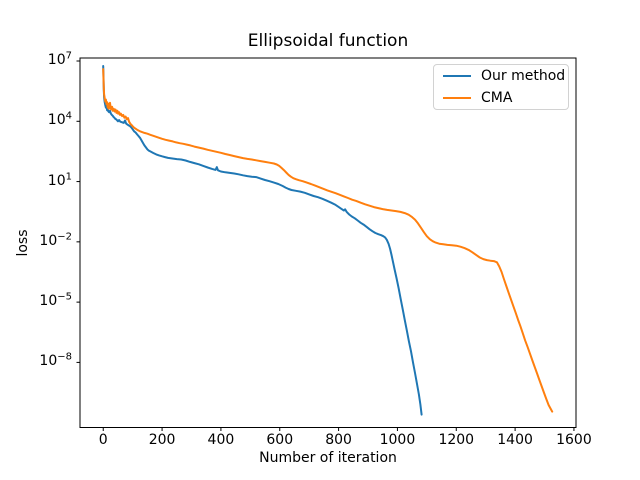 This screenshot has width=640, height=480. I want to click on x-tick-label-1600: 1600, so click(574, 440).